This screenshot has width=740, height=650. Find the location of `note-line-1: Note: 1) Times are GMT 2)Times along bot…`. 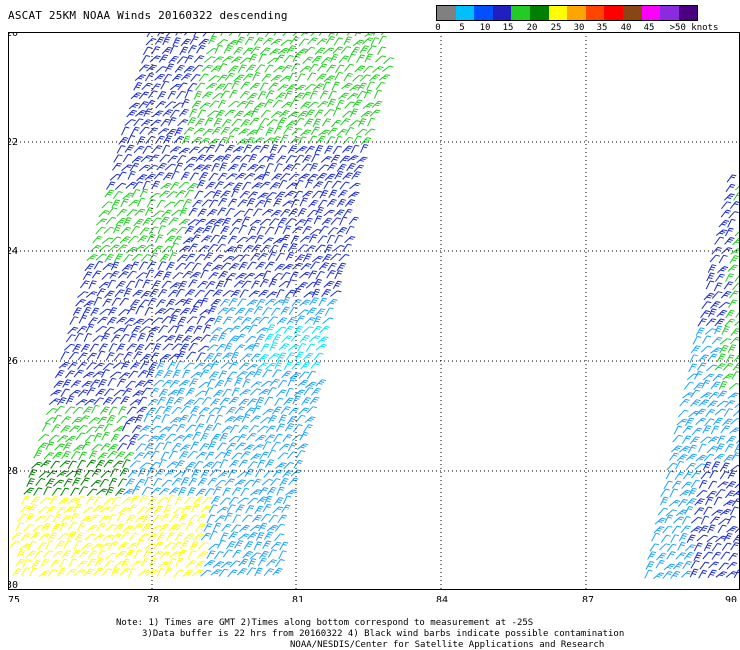

note-line-1: Note: 1) Times are GMT 2)Times along bot… is located at coordinates (325, 623).